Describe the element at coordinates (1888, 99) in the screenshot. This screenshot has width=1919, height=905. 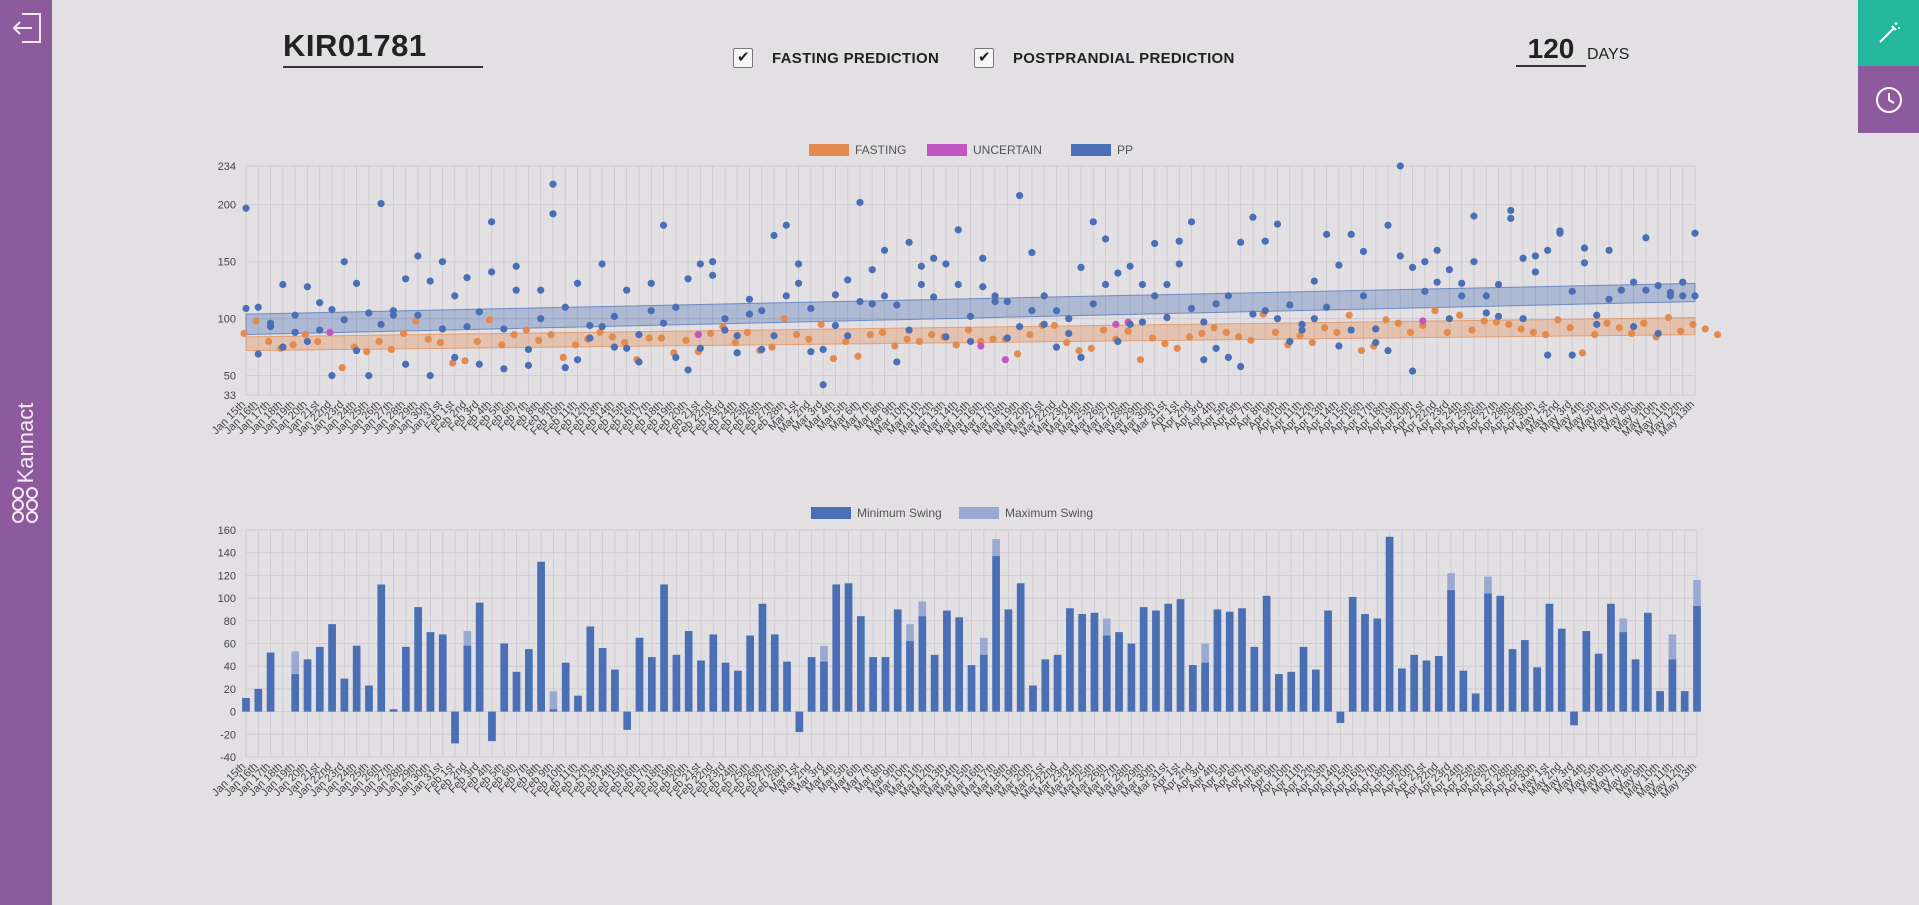
I see `clock-icon` at that location.